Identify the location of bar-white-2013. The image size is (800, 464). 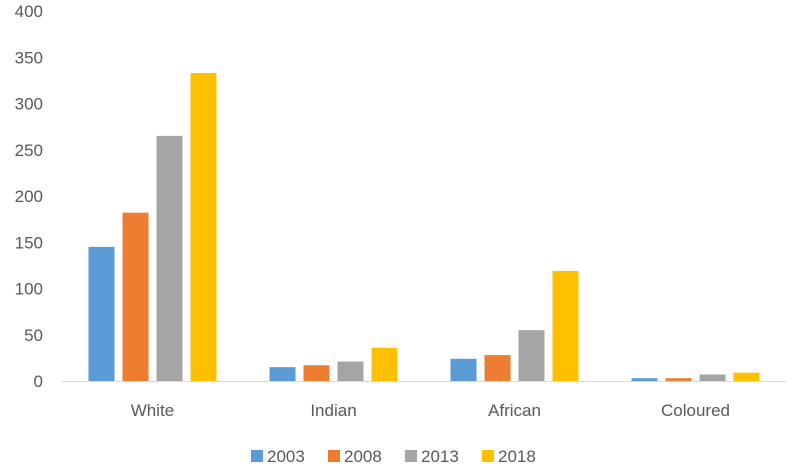
(169, 258).